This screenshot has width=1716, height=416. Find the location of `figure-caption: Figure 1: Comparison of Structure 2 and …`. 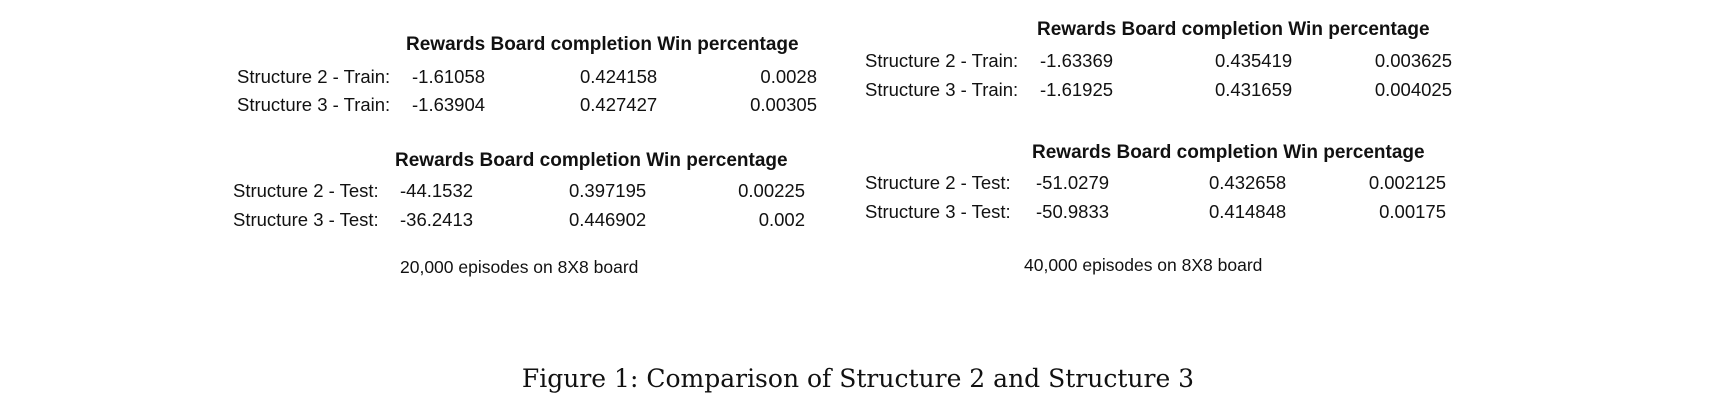

figure-caption: Figure 1: Comparison of Structure 2 and … is located at coordinates (858, 378).